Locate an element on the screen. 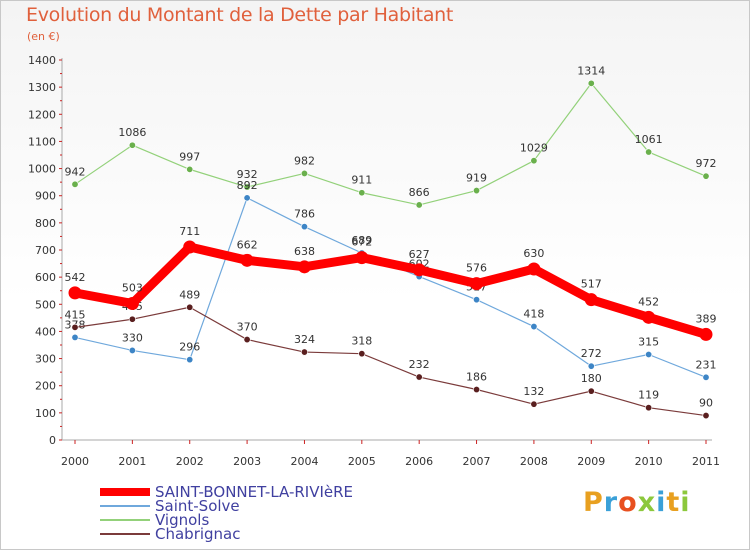  x-tick-label: 2010 is located at coordinates (649, 461).